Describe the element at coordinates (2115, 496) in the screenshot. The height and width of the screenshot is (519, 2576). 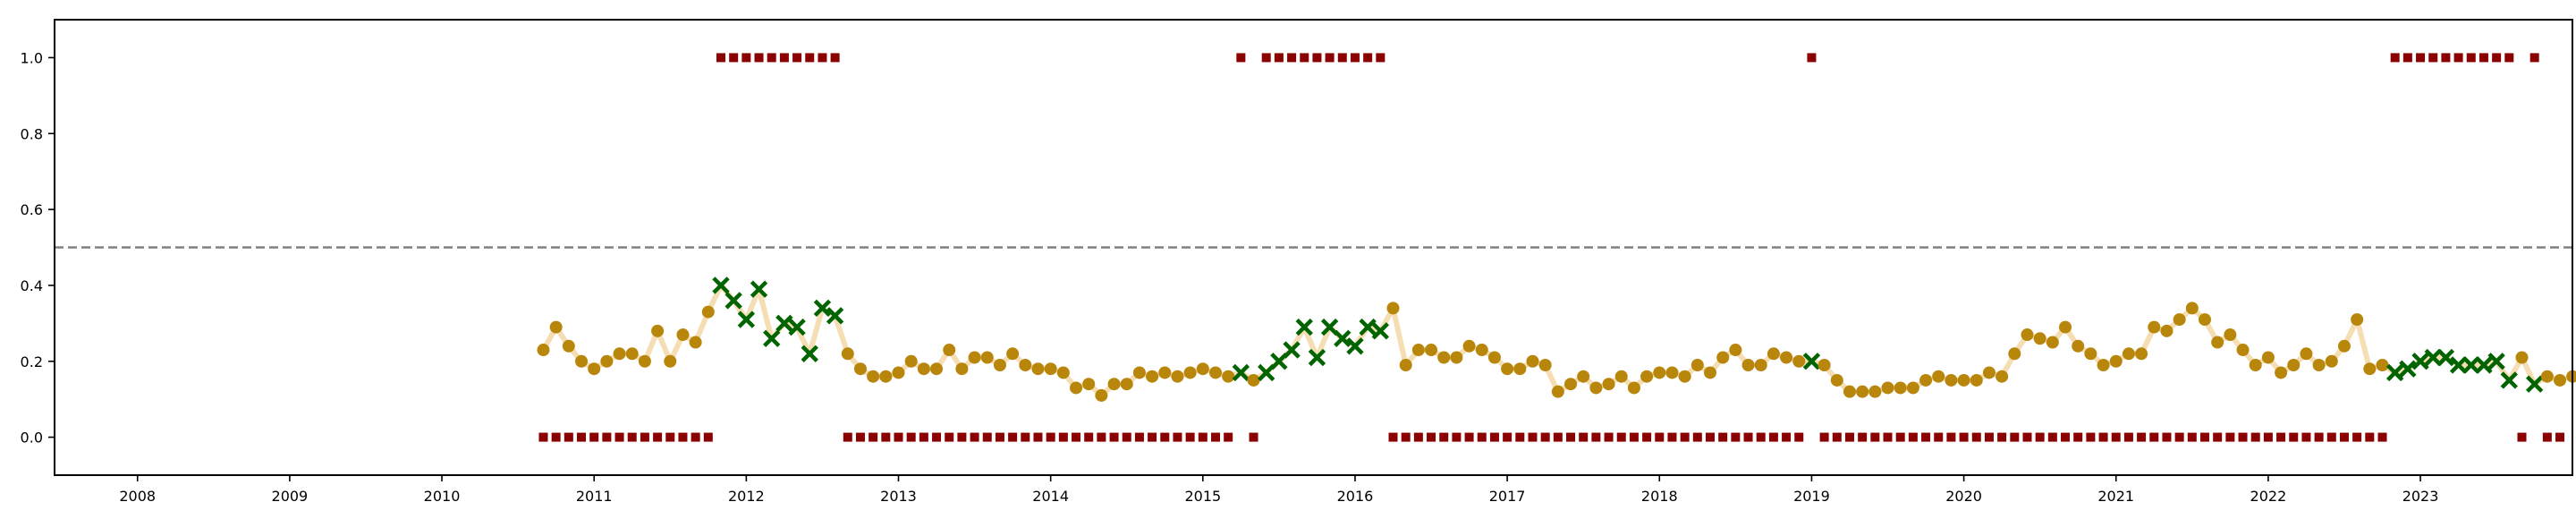
I see `x-tick-label: 2021` at that location.